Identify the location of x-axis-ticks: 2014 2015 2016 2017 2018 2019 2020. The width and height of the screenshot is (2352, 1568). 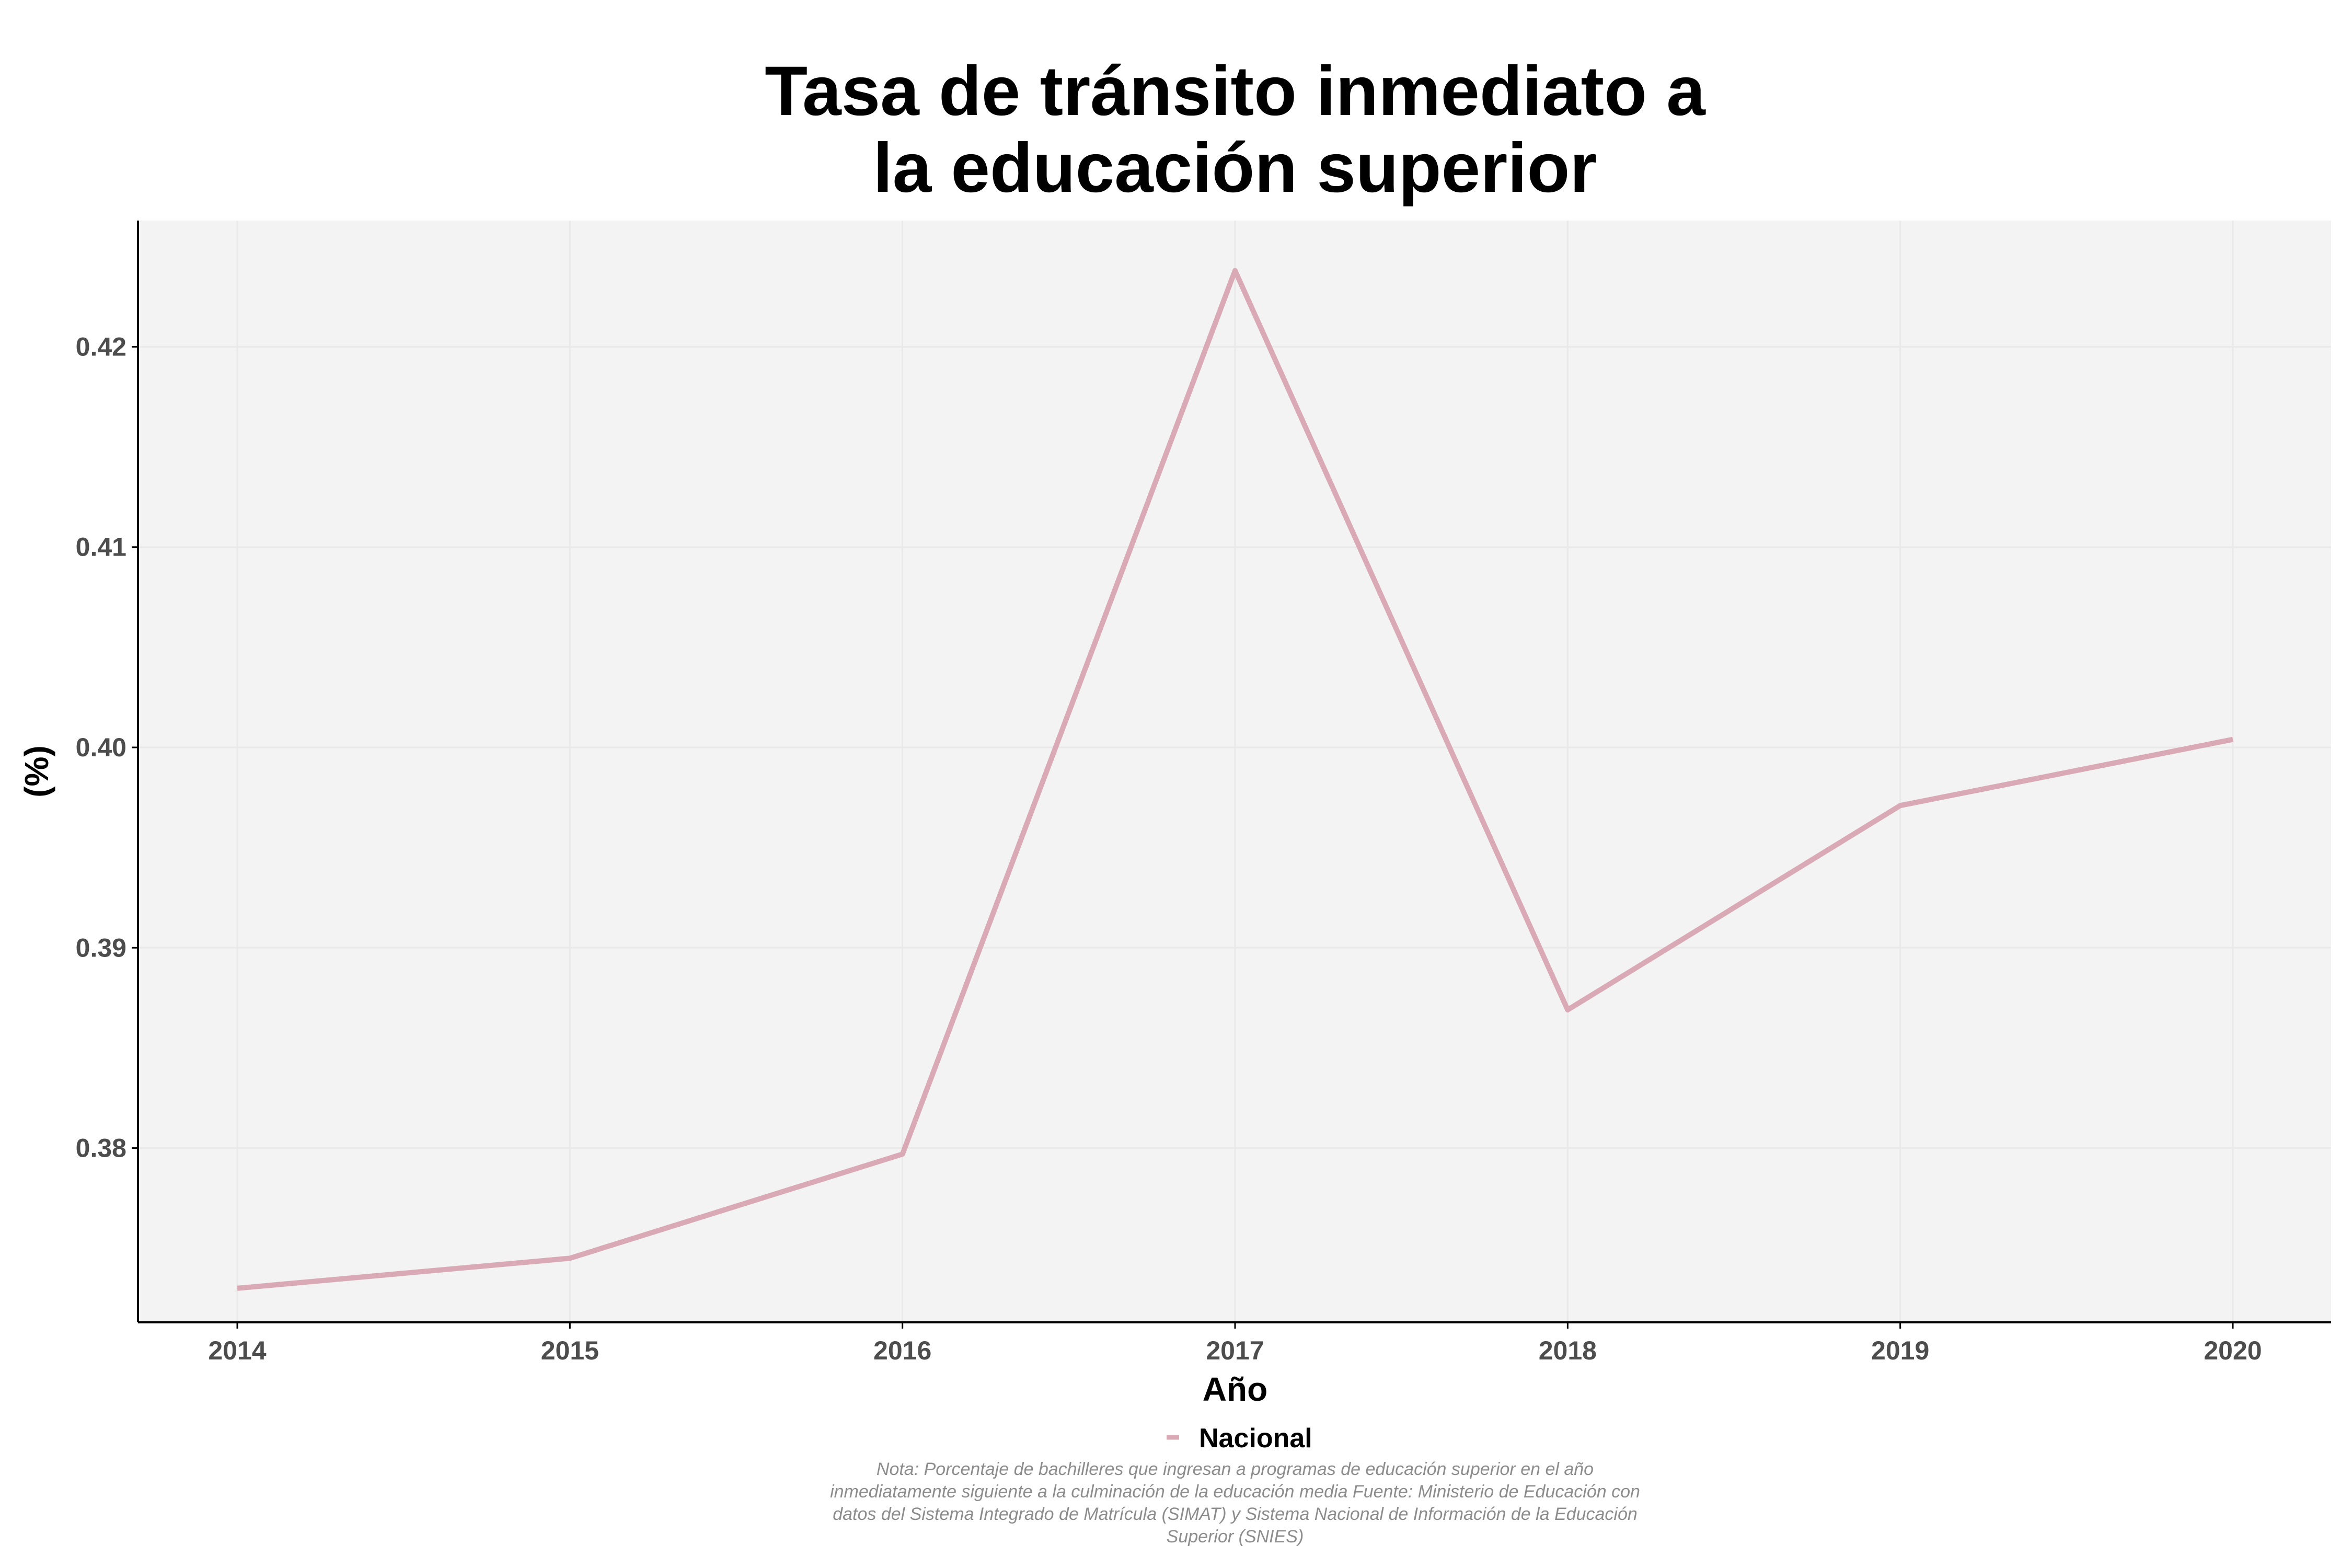
(1235, 1343).